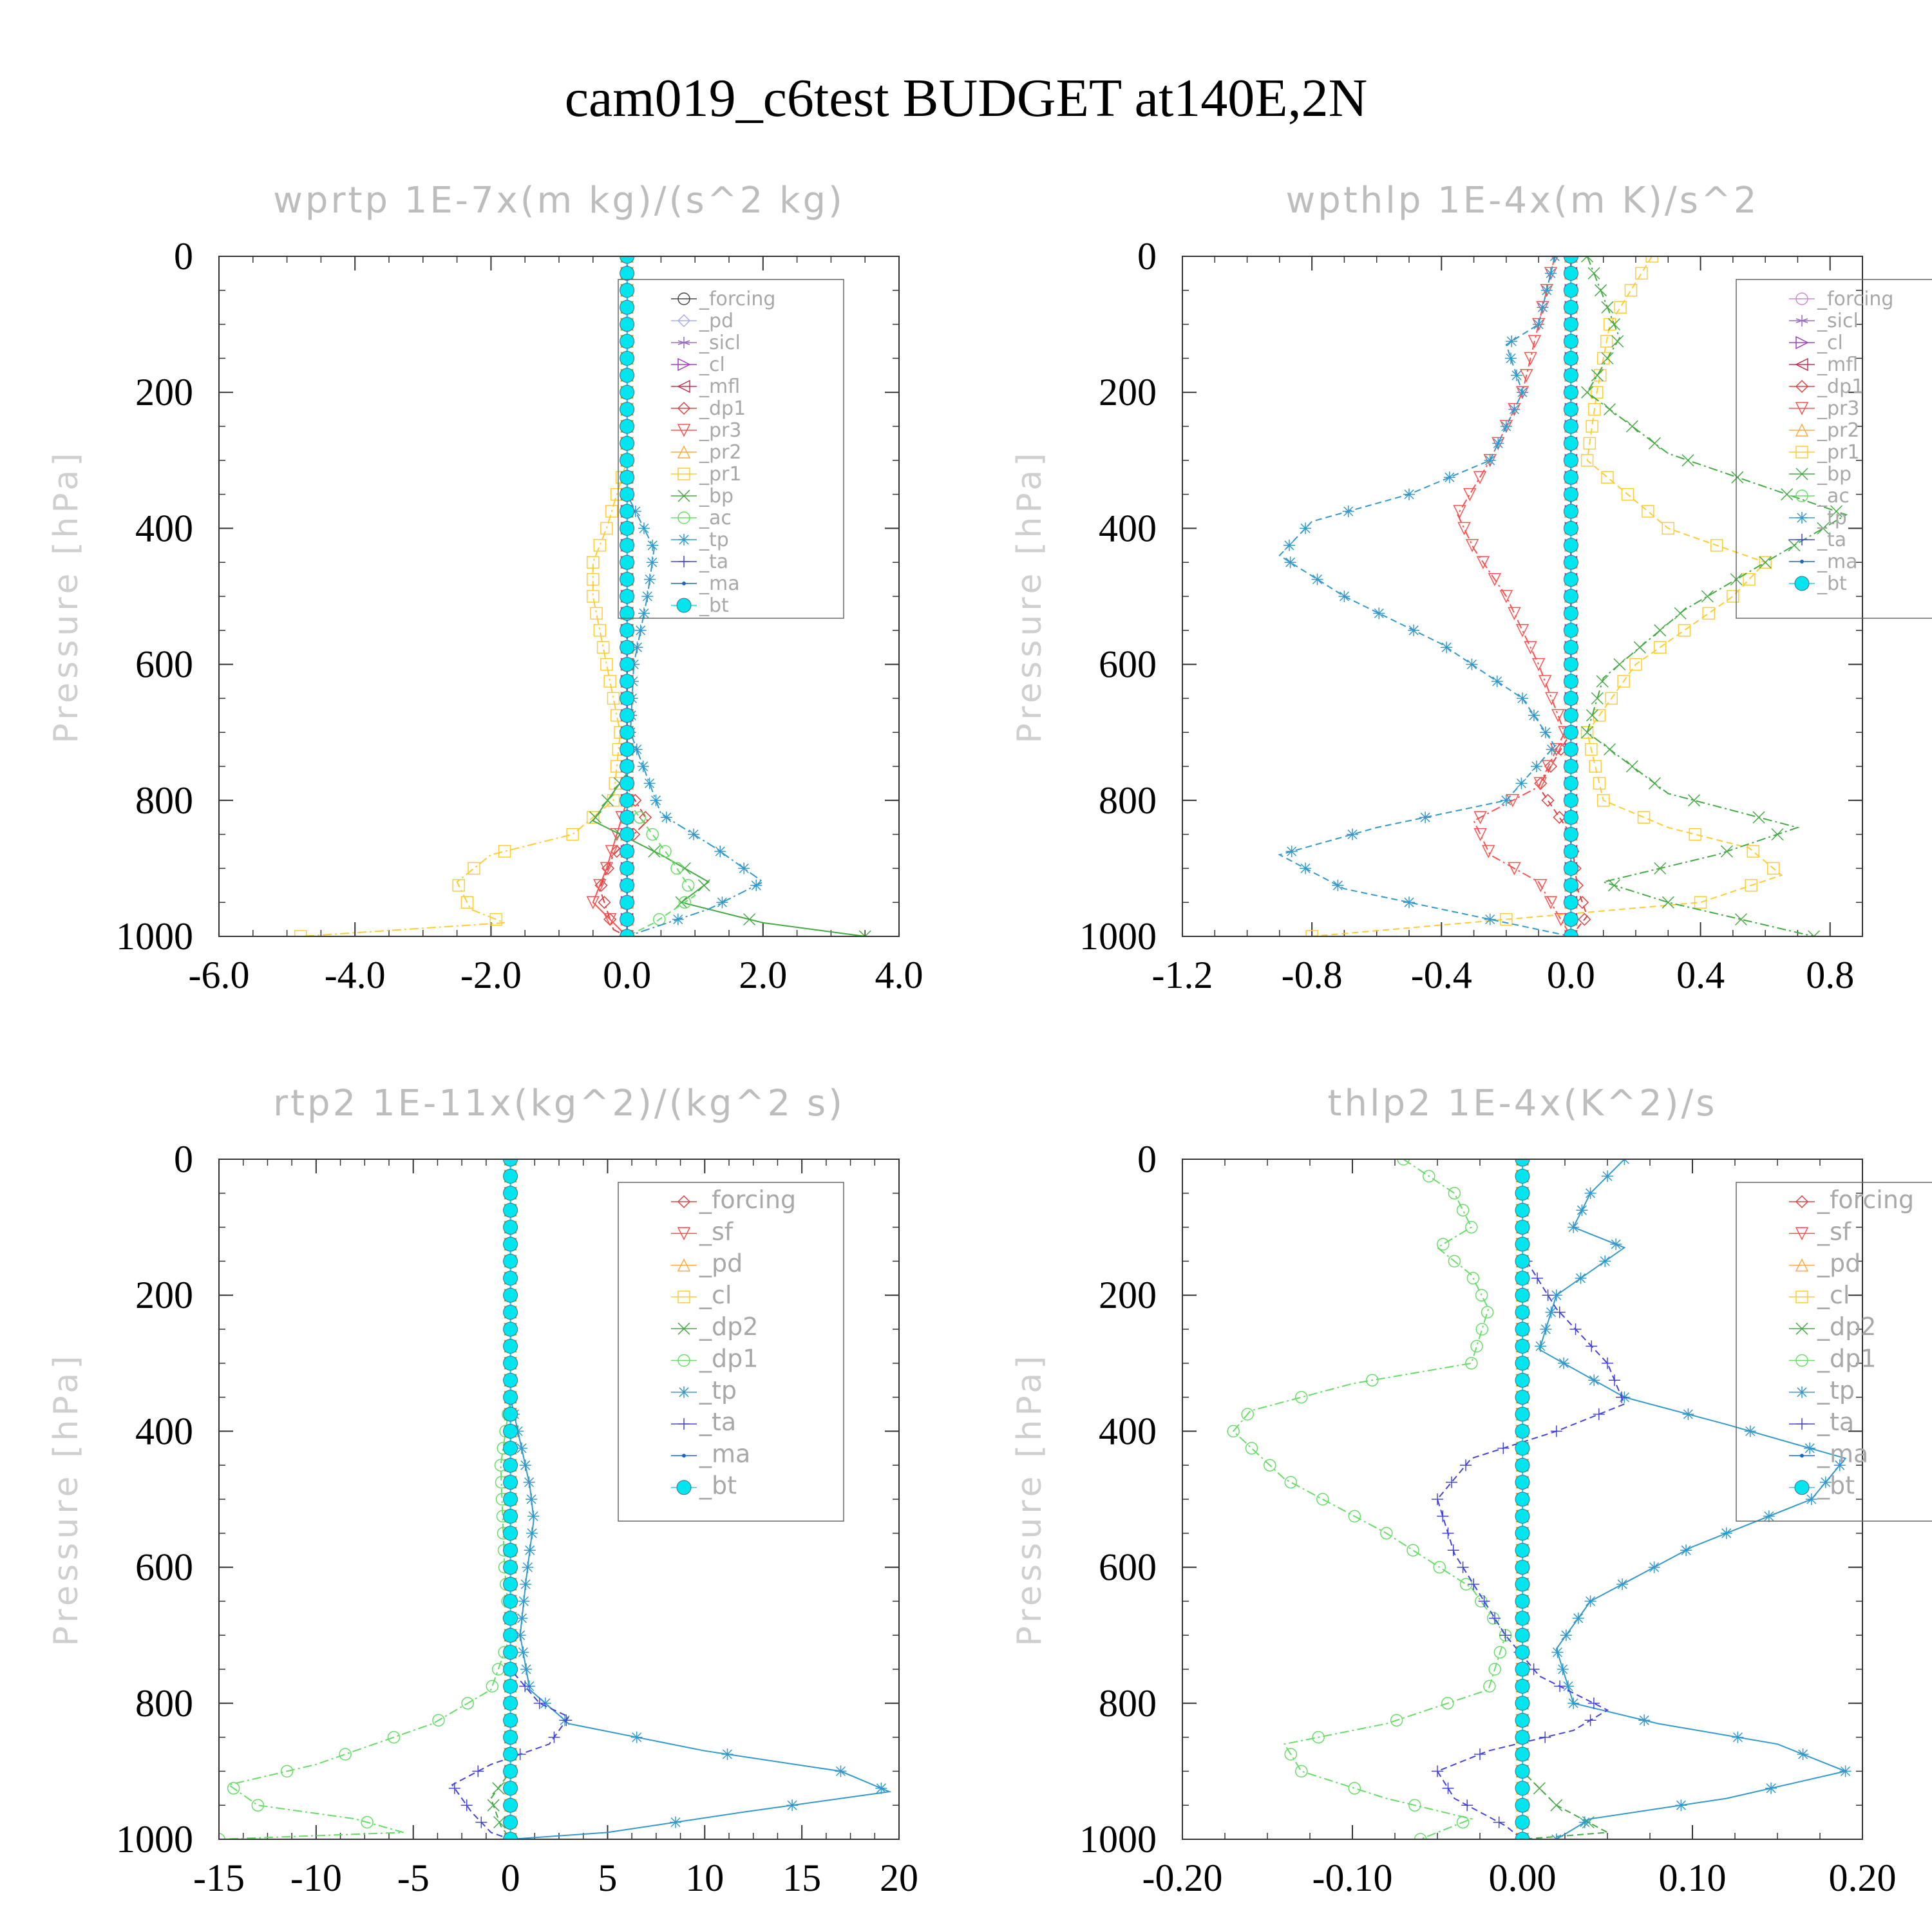  What do you see at coordinates (1834, 1352) in the screenshot?
I see `legend-frame` at bounding box center [1834, 1352].